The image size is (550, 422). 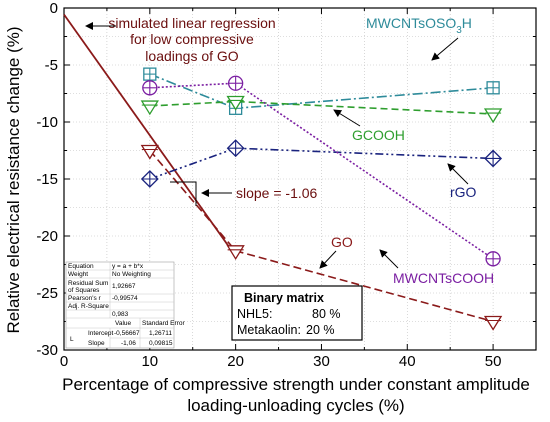 I want to click on stats-row-label: of Squares, so click(x=84, y=290).